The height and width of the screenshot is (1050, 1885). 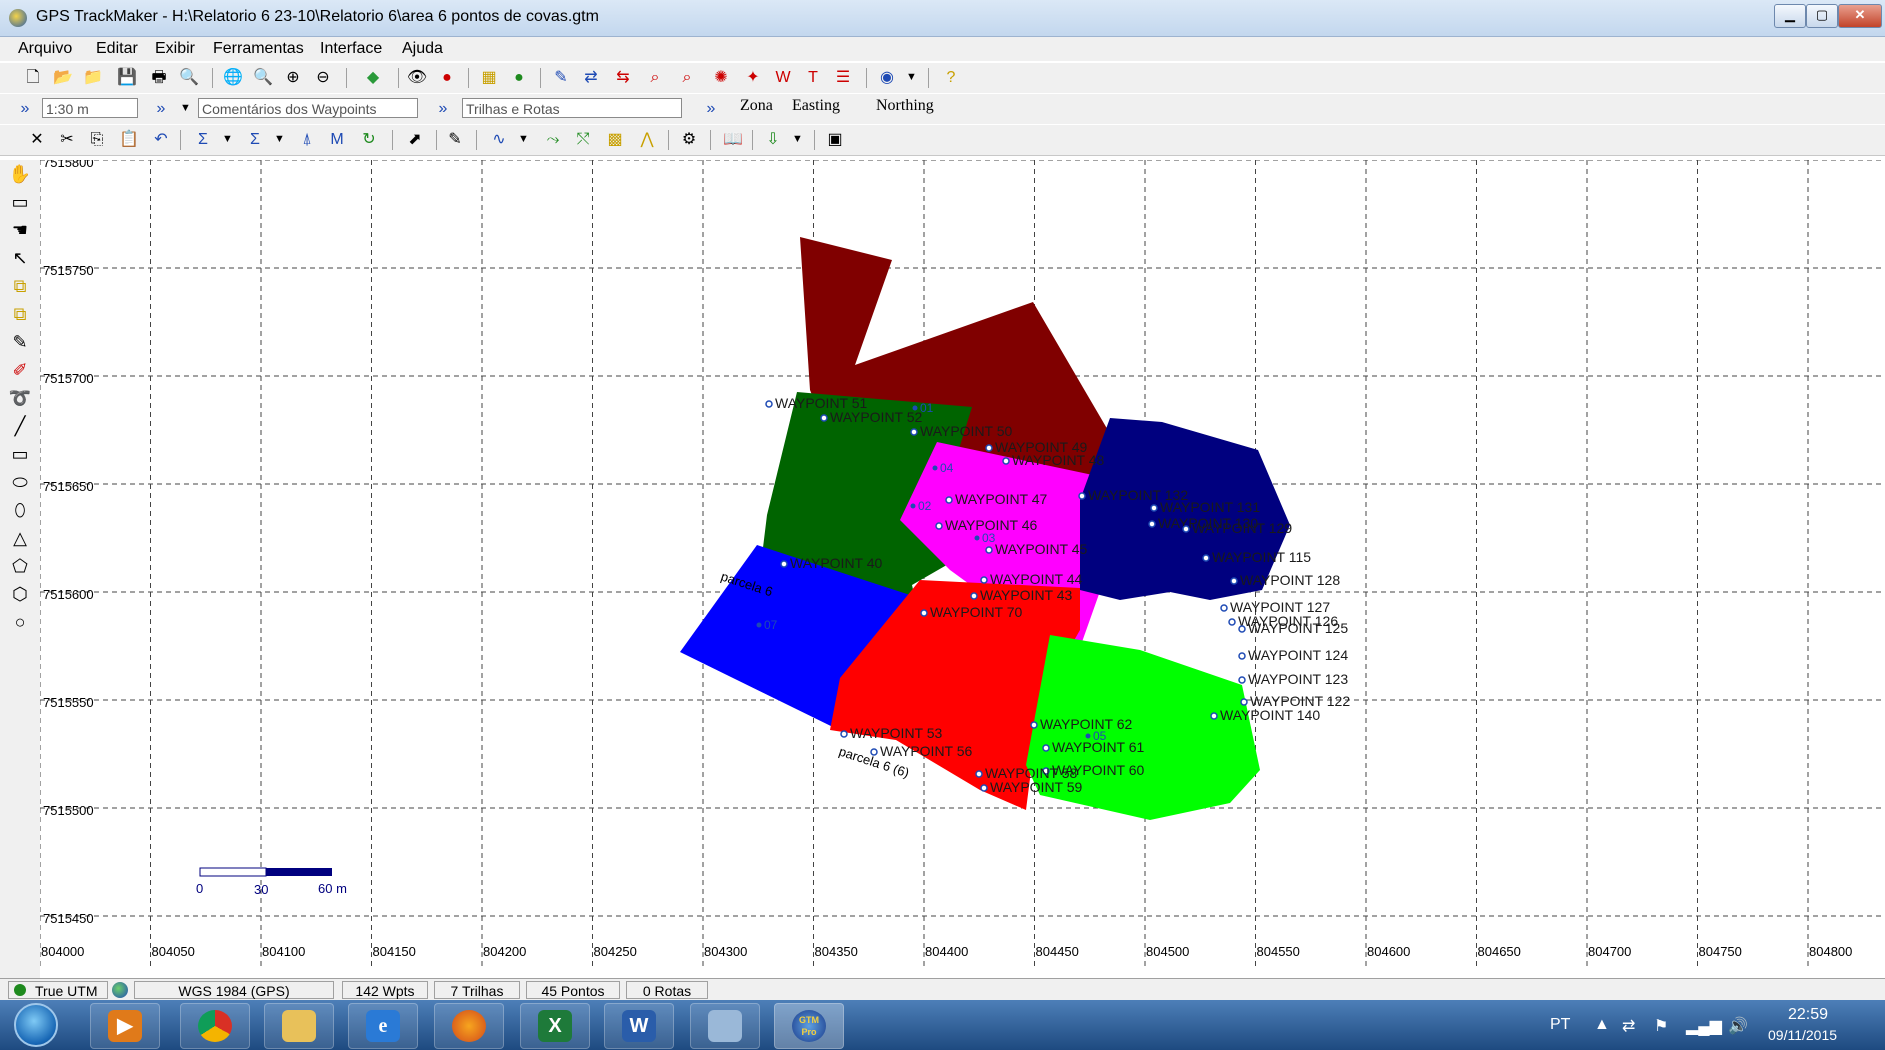 I want to click on taskbar-media-player: ▶, so click(x=125, y=1026).